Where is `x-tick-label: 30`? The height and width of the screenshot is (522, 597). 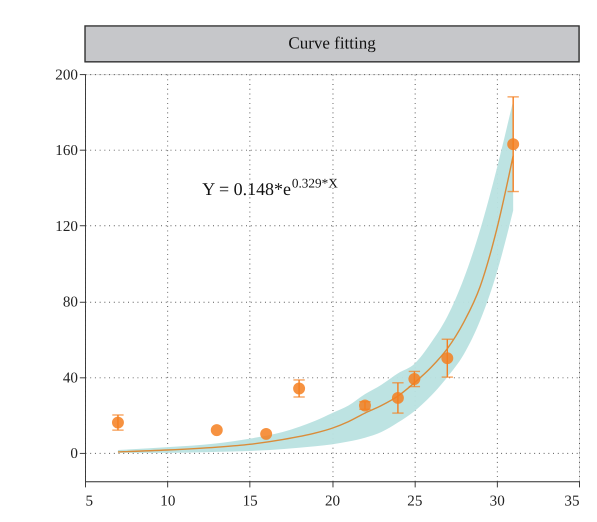 x-tick-label: 30 is located at coordinates (497, 501).